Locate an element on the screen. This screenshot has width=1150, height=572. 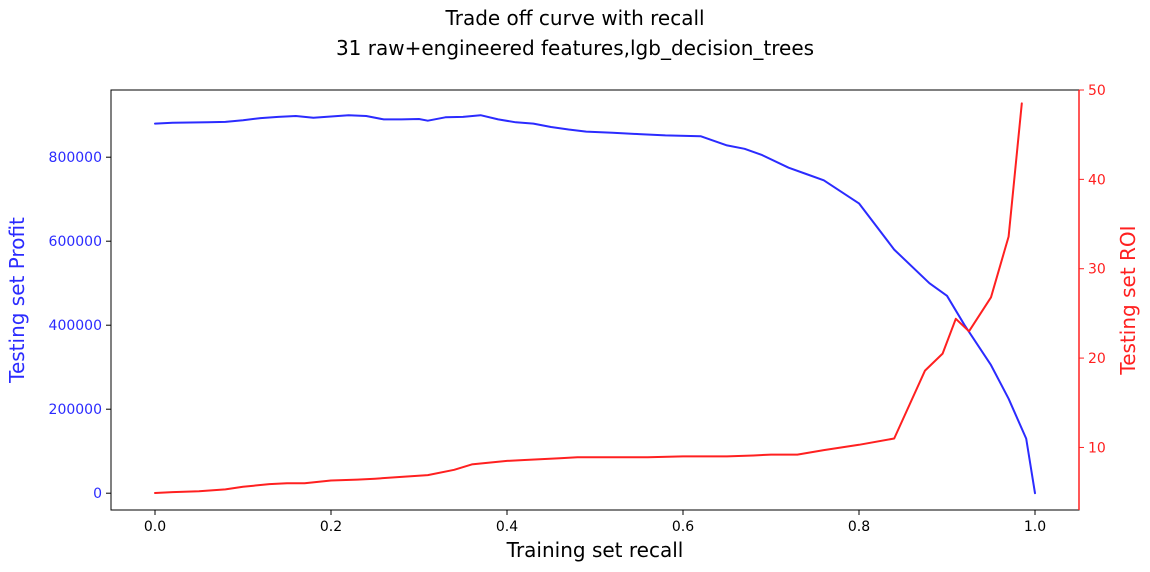
x-tick-label: 1.0 is located at coordinates (1035, 527).